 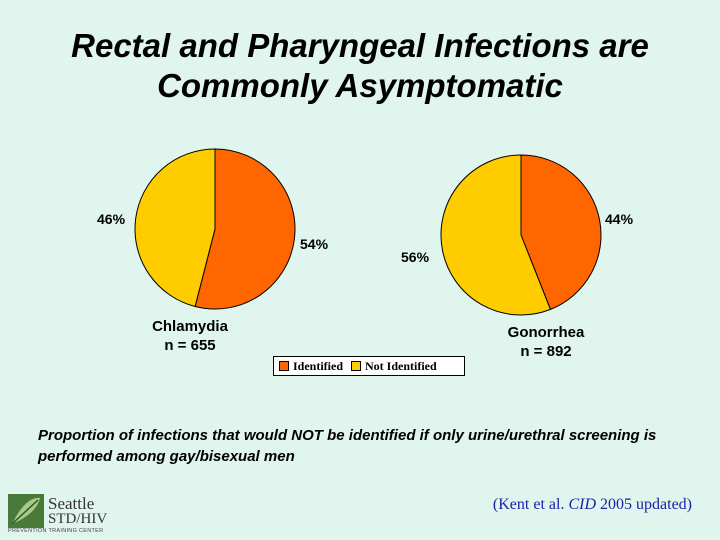 What do you see at coordinates (78, 519) in the screenshot?
I see `logo-line-2: STD/HIV` at bounding box center [78, 519].